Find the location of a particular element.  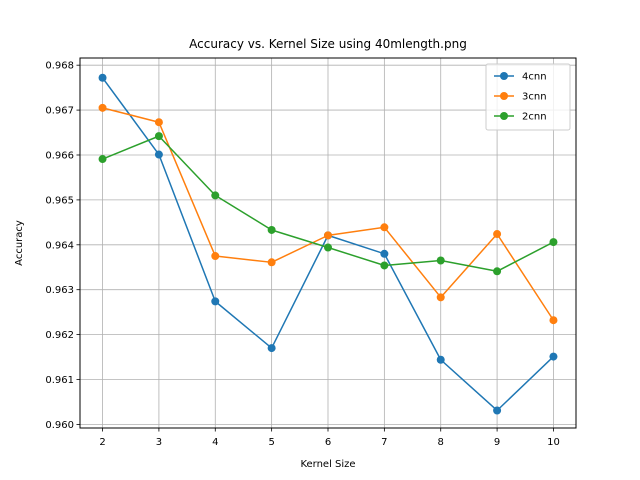

y-tick-label: 0.965 is located at coordinates (59, 200).